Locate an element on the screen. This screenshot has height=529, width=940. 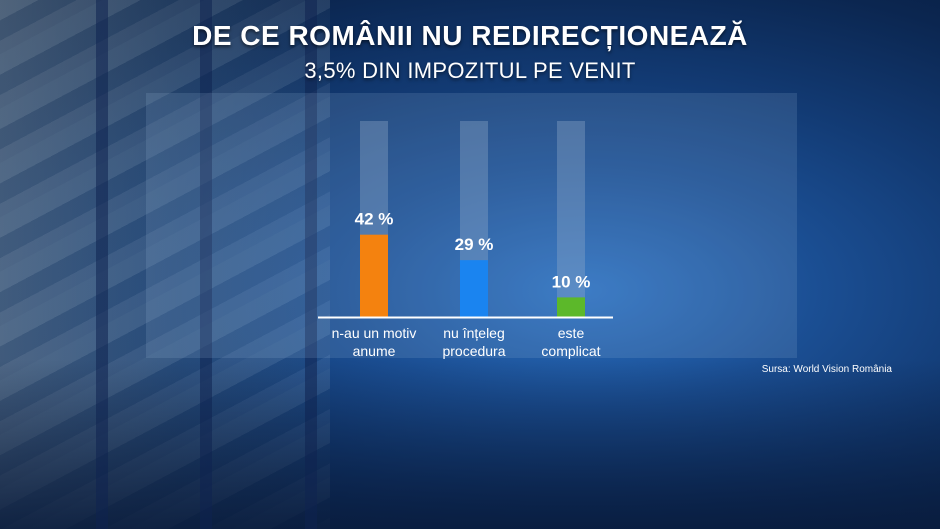
bar-value-label: 42 % is located at coordinates (374, 219).